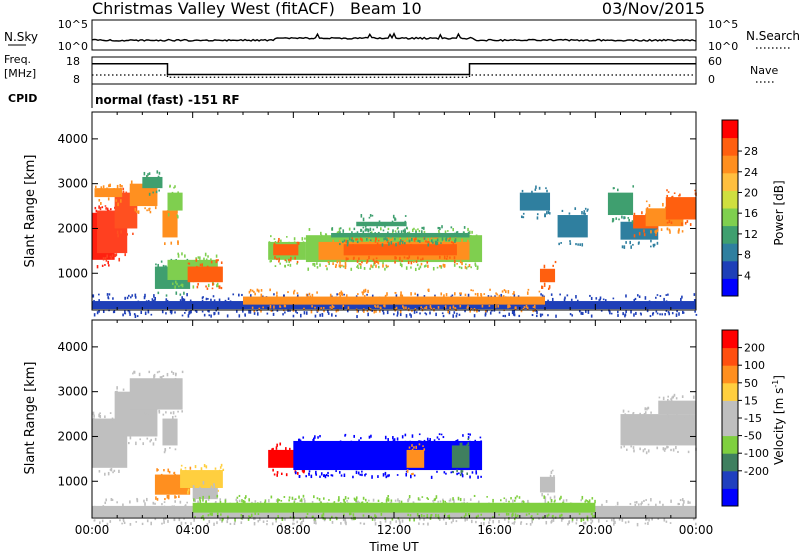  I want to click on colorbar-swatch, so click(730, 269).